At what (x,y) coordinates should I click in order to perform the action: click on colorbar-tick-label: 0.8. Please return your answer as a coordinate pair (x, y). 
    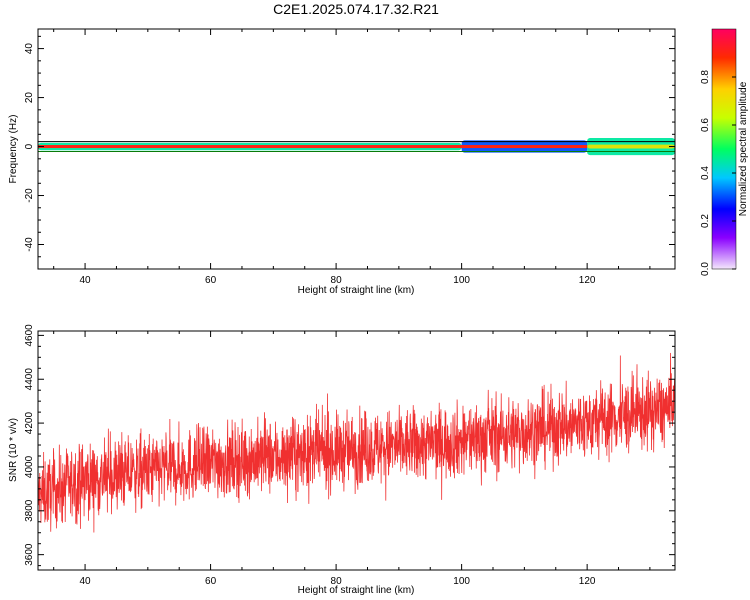
    Looking at the image, I should click on (705, 77).